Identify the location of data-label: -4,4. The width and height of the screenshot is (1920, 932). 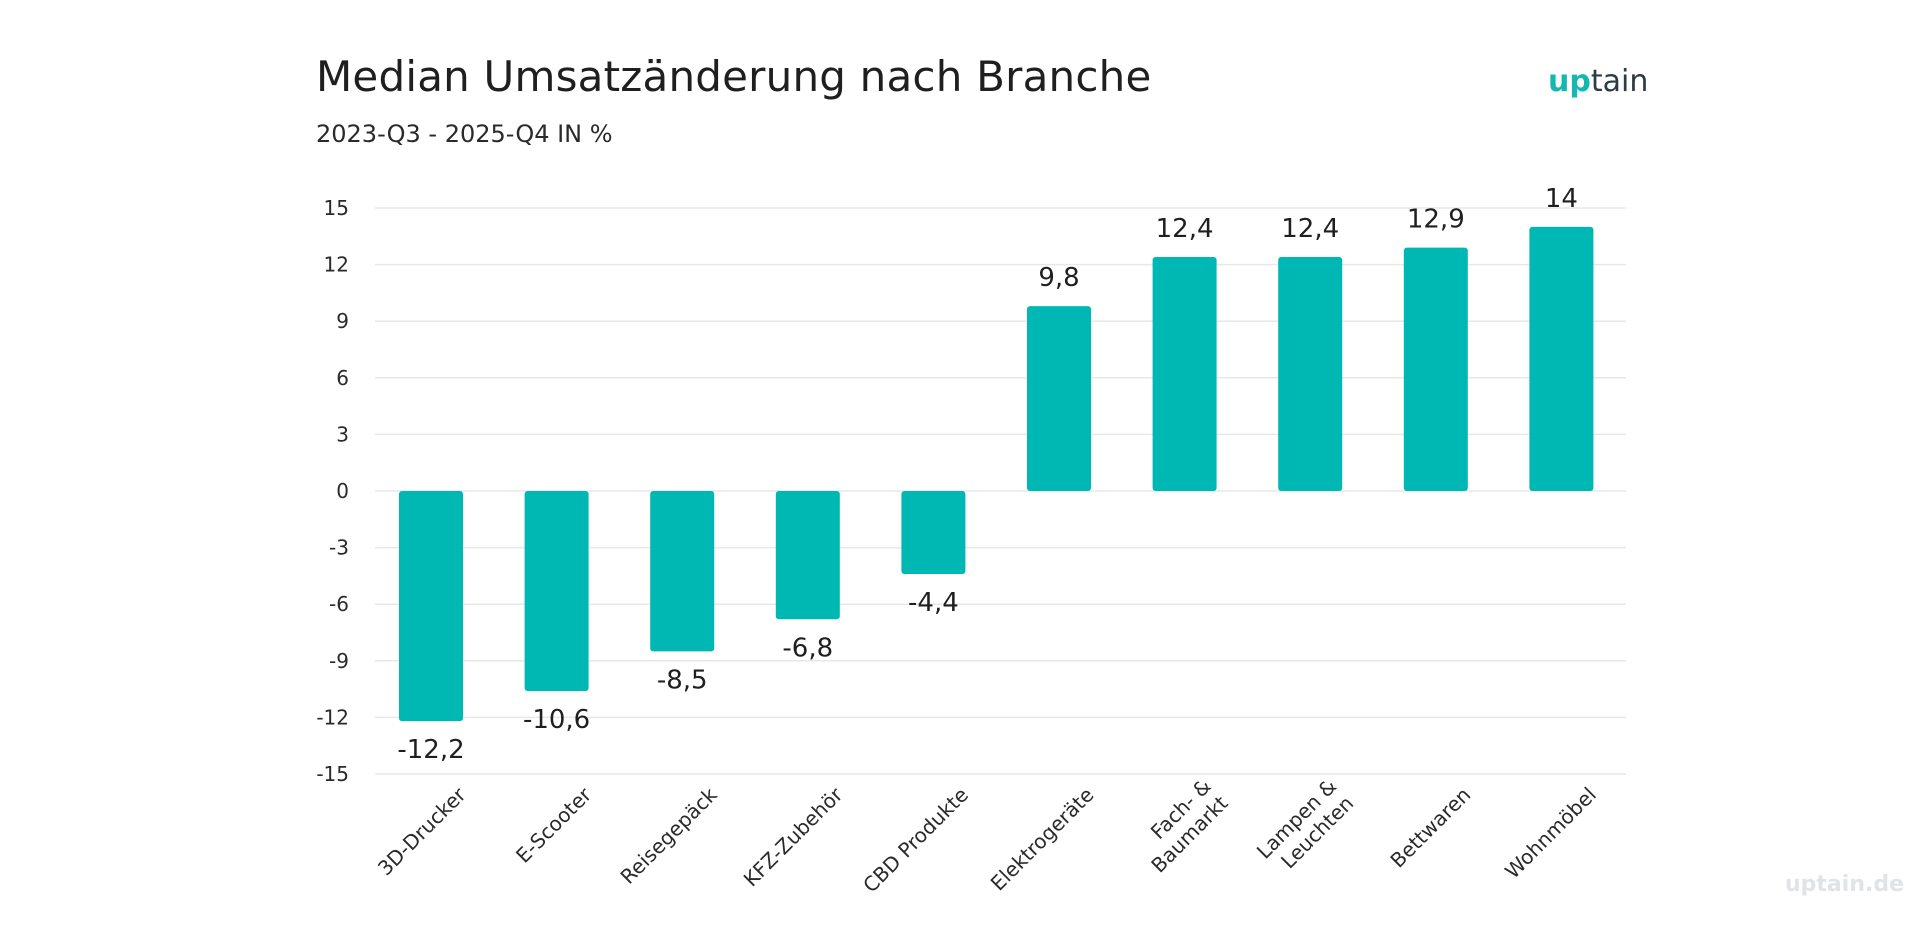
(933, 603).